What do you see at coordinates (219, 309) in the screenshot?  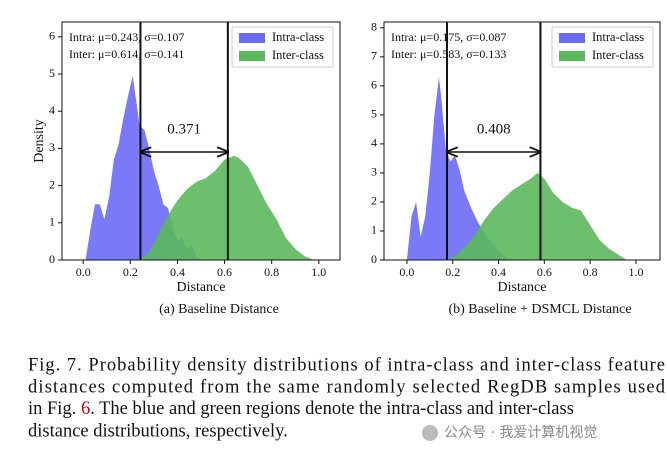 I see `subcaption: (a) Baseline Distance` at bounding box center [219, 309].